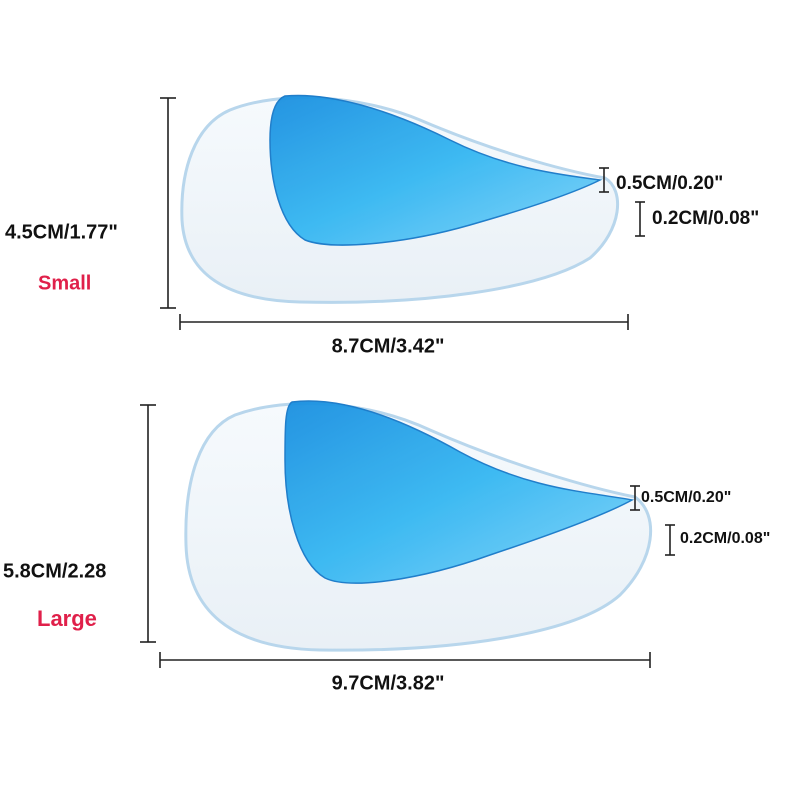 This screenshot has width=800, height=800. I want to click on height-label: 5.8CM/2.28, so click(54, 571).